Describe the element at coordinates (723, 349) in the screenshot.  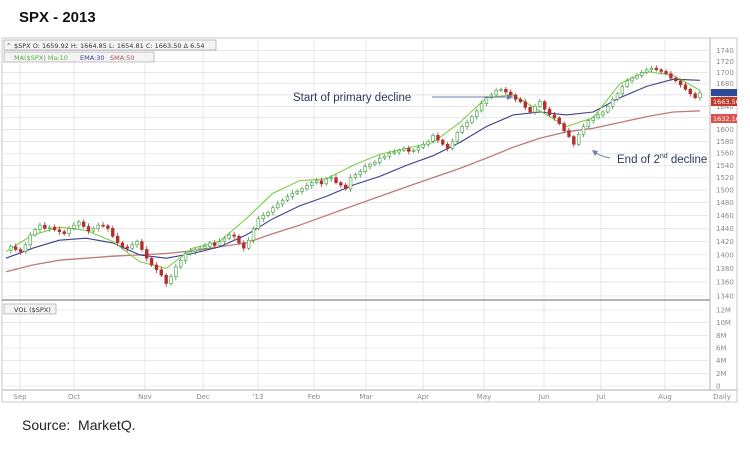
I see `volume-axis-ticks: 12M 10M 8M 6M 4M 2M 0` at that location.